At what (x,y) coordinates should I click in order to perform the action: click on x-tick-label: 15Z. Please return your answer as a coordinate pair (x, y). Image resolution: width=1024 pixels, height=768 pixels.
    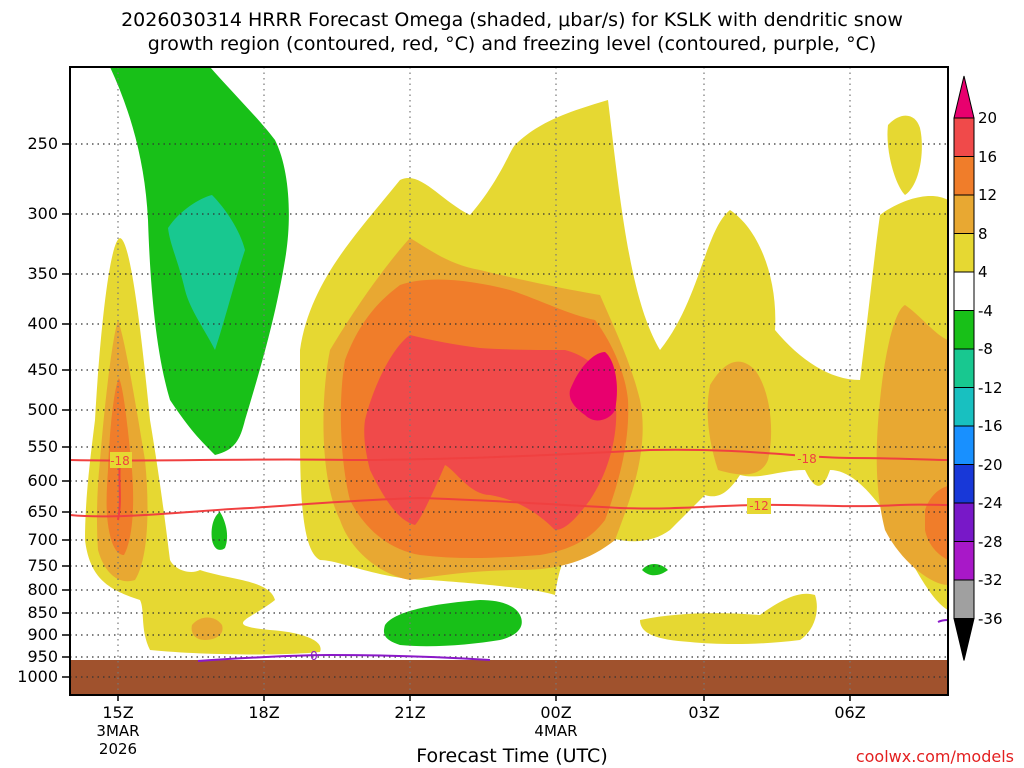
    Looking at the image, I should click on (118, 712).